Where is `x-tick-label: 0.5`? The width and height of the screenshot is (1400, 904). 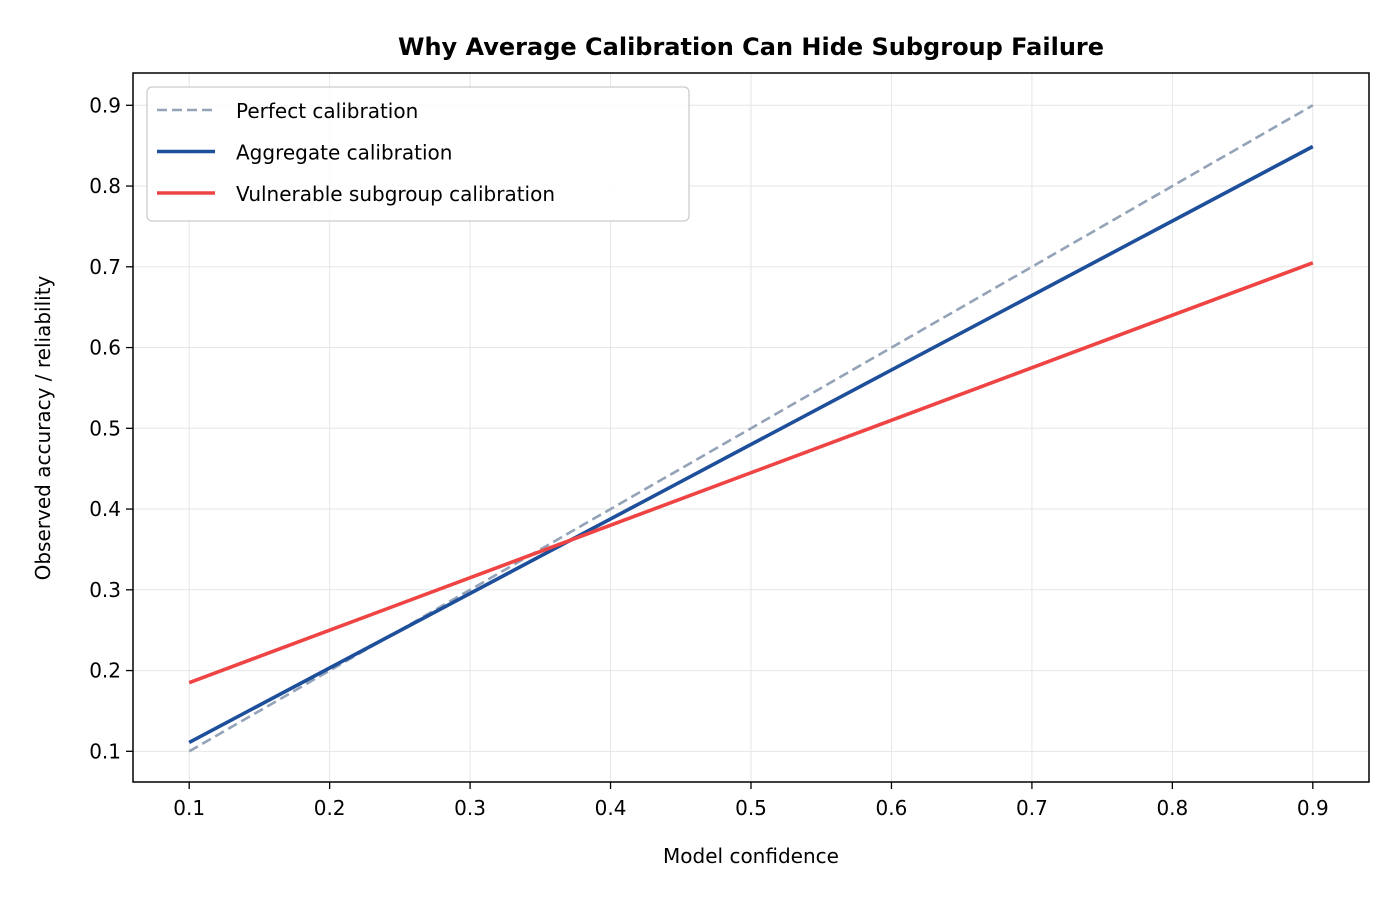
x-tick-label: 0.5 is located at coordinates (751, 808).